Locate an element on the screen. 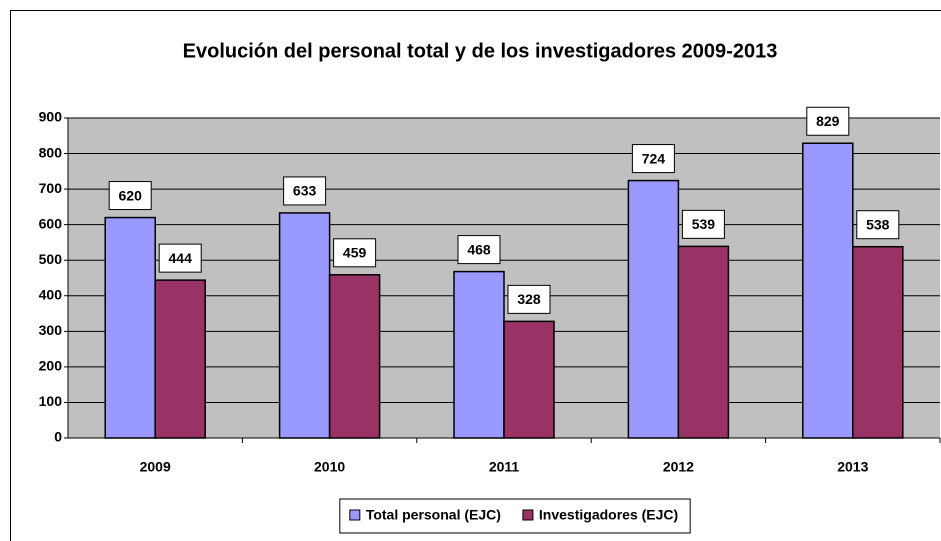 The image size is (941, 541). value-label: 633 is located at coordinates (305, 191).